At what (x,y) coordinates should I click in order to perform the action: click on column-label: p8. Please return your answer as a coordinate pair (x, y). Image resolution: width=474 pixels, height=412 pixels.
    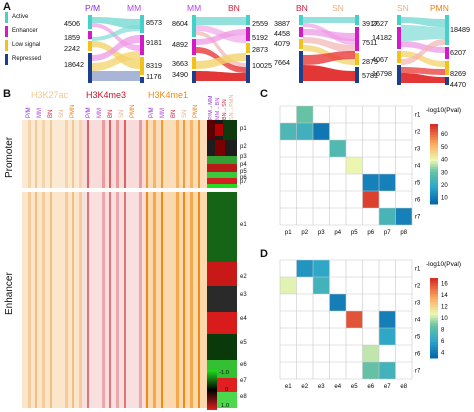
    Looking at the image, I should click on (403, 233).